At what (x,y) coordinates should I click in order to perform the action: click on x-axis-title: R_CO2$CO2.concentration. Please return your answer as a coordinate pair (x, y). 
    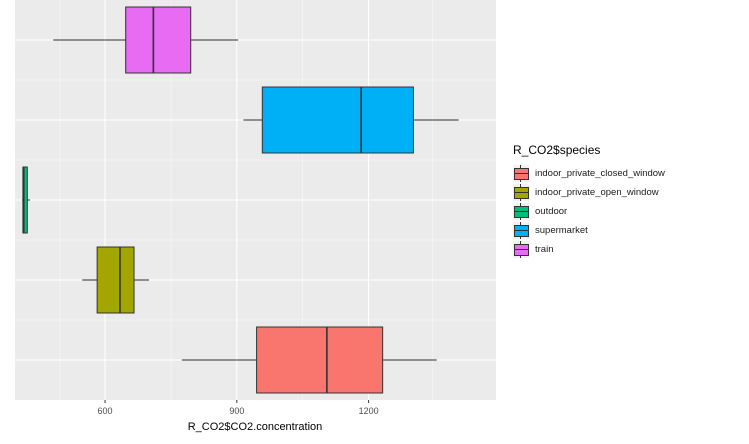
    Looking at the image, I should click on (255, 427).